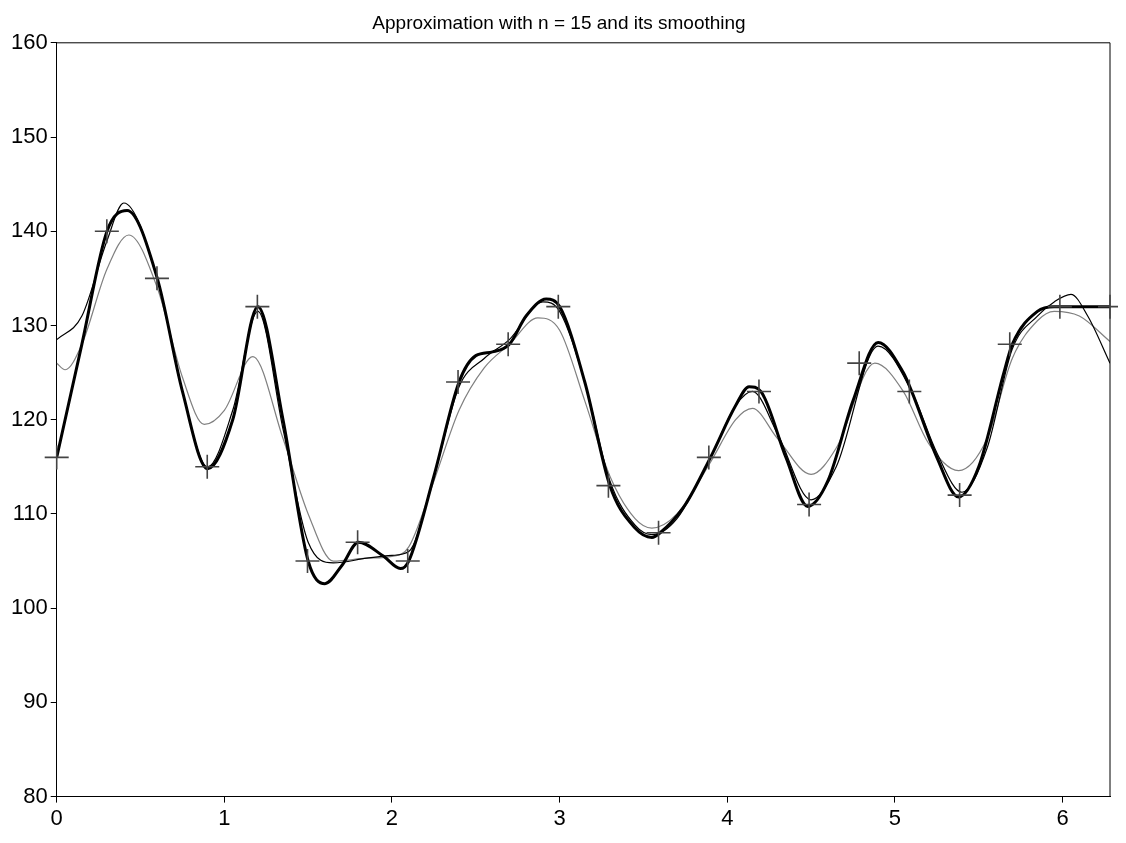 The height and width of the screenshot is (843, 1126). What do you see at coordinates (559, 22) in the screenshot?
I see `chart-title: Approximation with n = 15 and its smoothing` at bounding box center [559, 22].